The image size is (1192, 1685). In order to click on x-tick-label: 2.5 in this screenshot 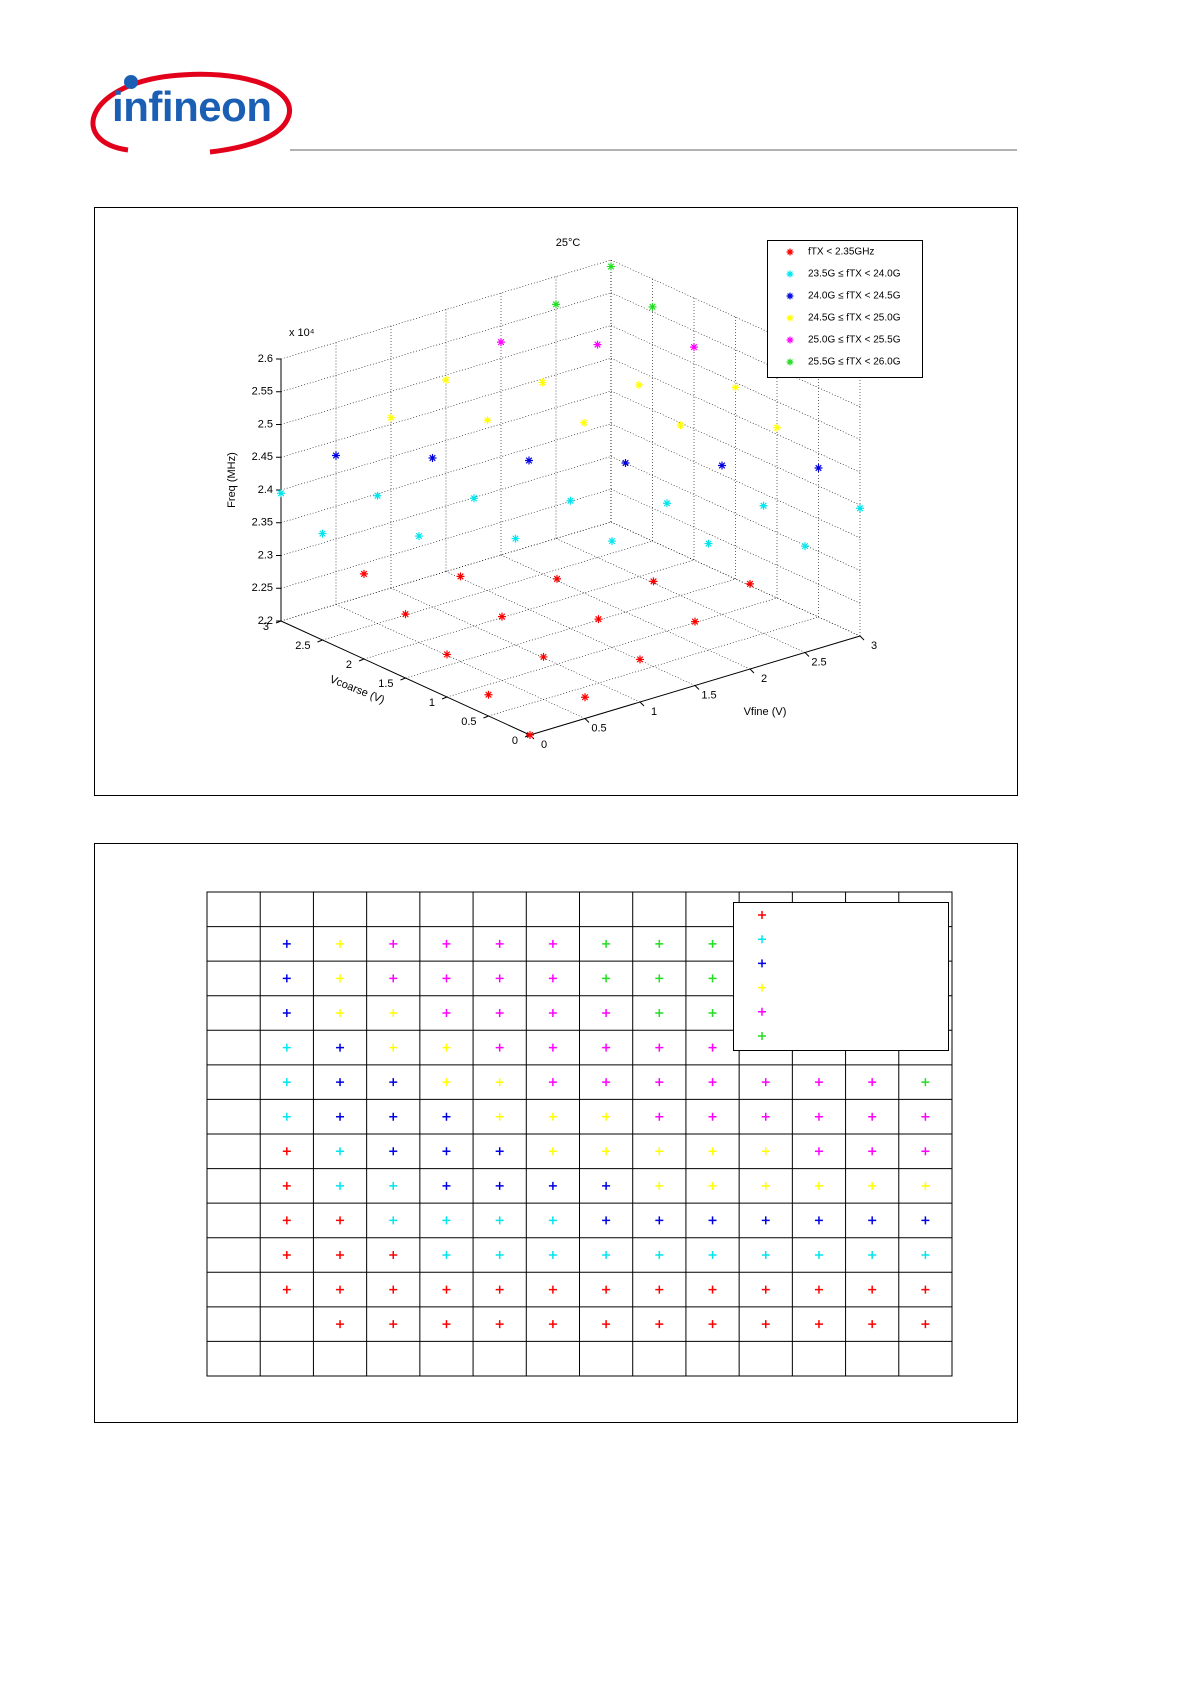, I will do `click(818, 662)`.